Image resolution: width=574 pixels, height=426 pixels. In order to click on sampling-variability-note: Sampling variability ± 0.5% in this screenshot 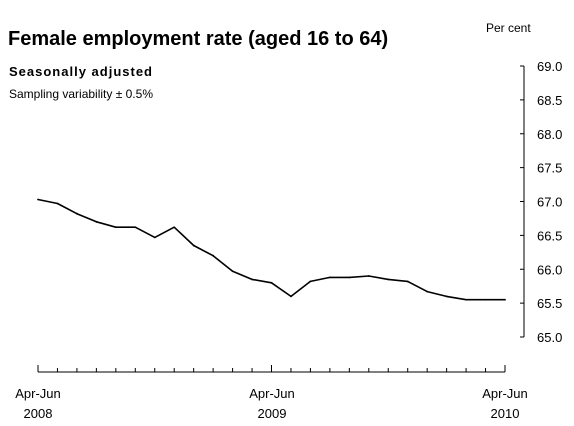, I will do `click(81, 94)`.